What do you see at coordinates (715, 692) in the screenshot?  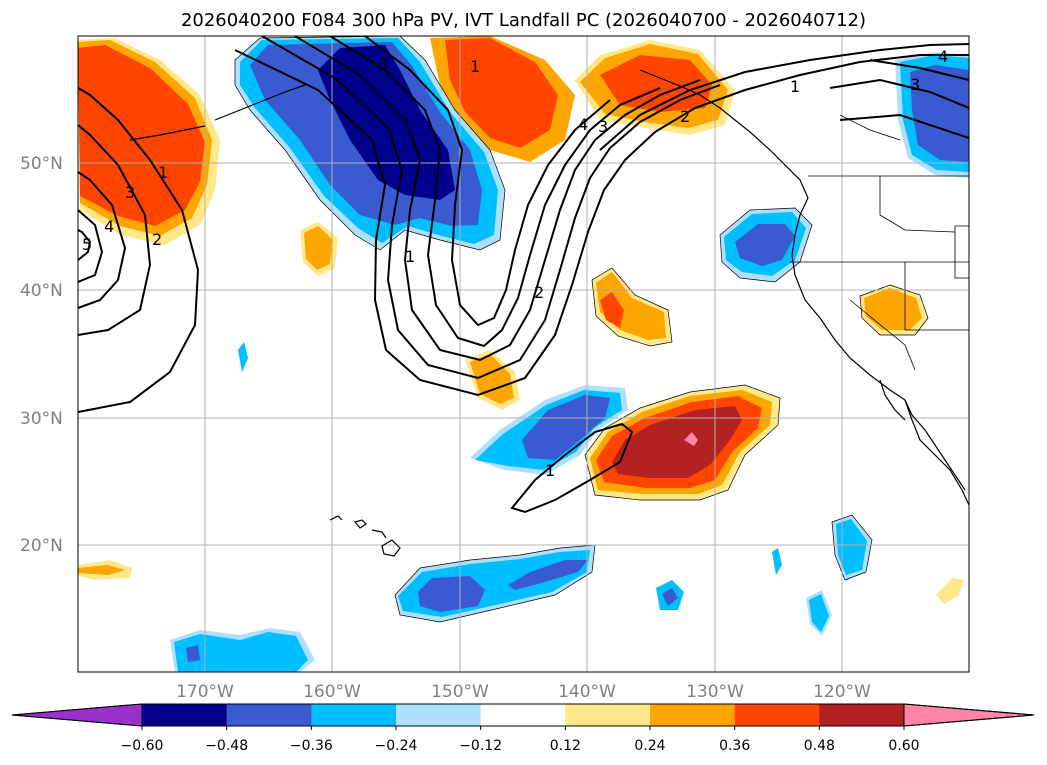 I see `lon-label: 130°W` at bounding box center [715, 692].